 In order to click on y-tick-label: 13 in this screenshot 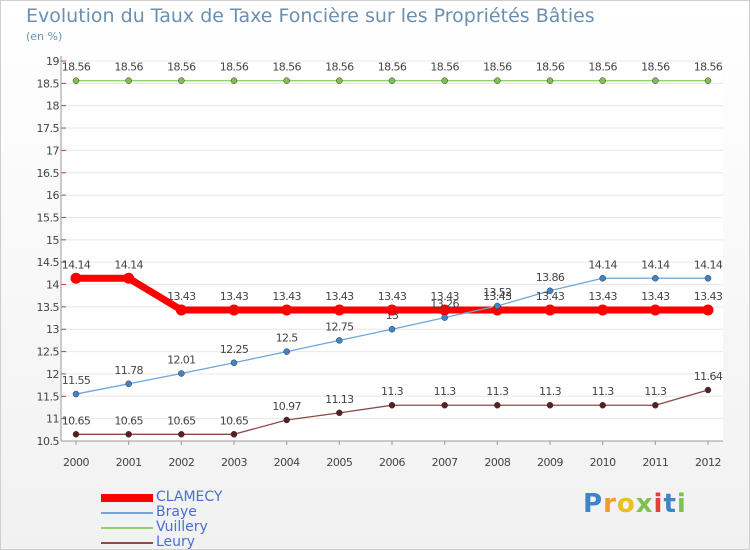, I will do `click(52, 329)`.